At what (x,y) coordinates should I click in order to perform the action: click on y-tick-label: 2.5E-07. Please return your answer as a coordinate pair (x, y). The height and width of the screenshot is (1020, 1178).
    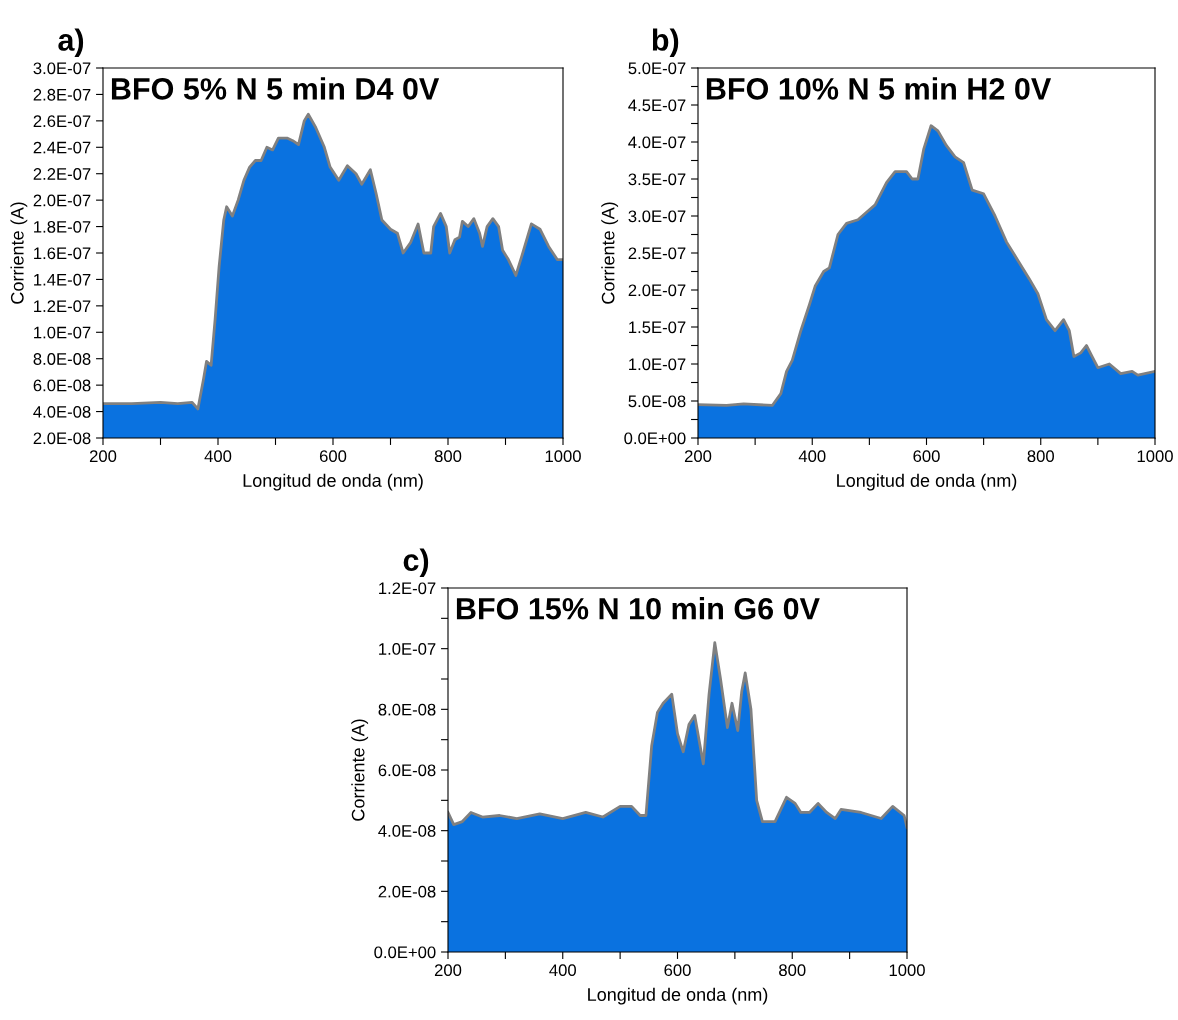
    Looking at the image, I should click on (657, 253).